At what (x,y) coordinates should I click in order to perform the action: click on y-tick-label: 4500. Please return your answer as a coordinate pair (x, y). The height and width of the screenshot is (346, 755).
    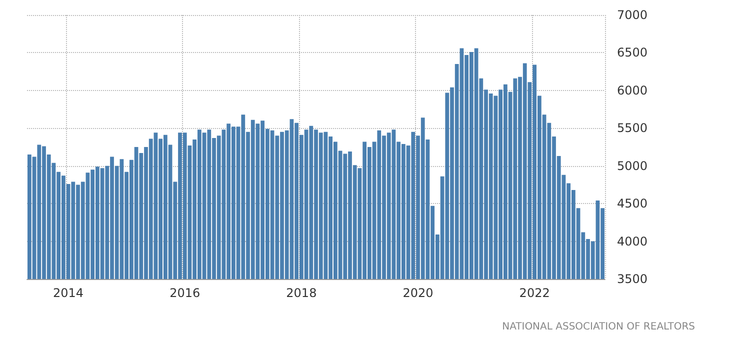
    Looking at the image, I should click on (632, 203).